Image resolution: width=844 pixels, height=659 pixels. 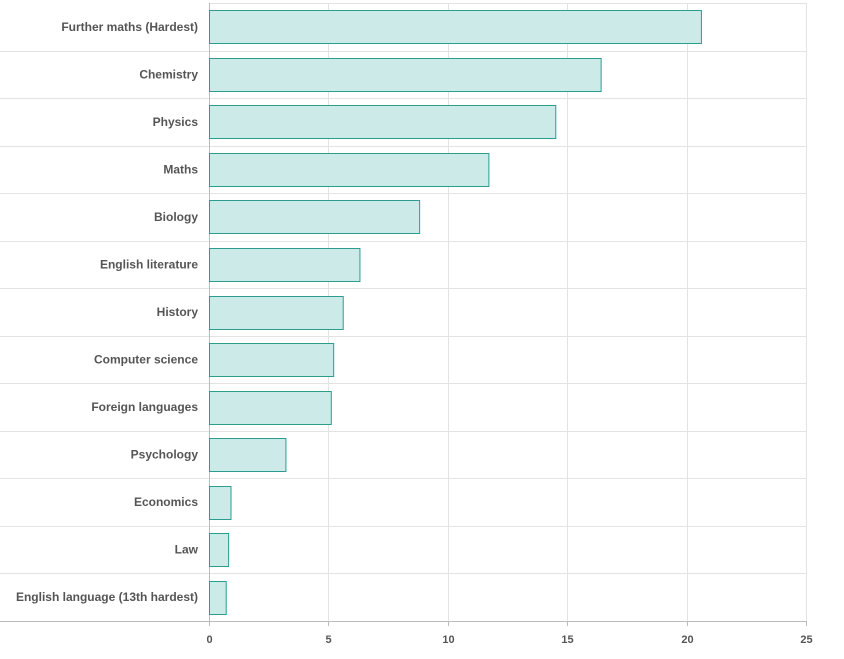 I want to click on category-label: Economics, so click(x=166, y=502).